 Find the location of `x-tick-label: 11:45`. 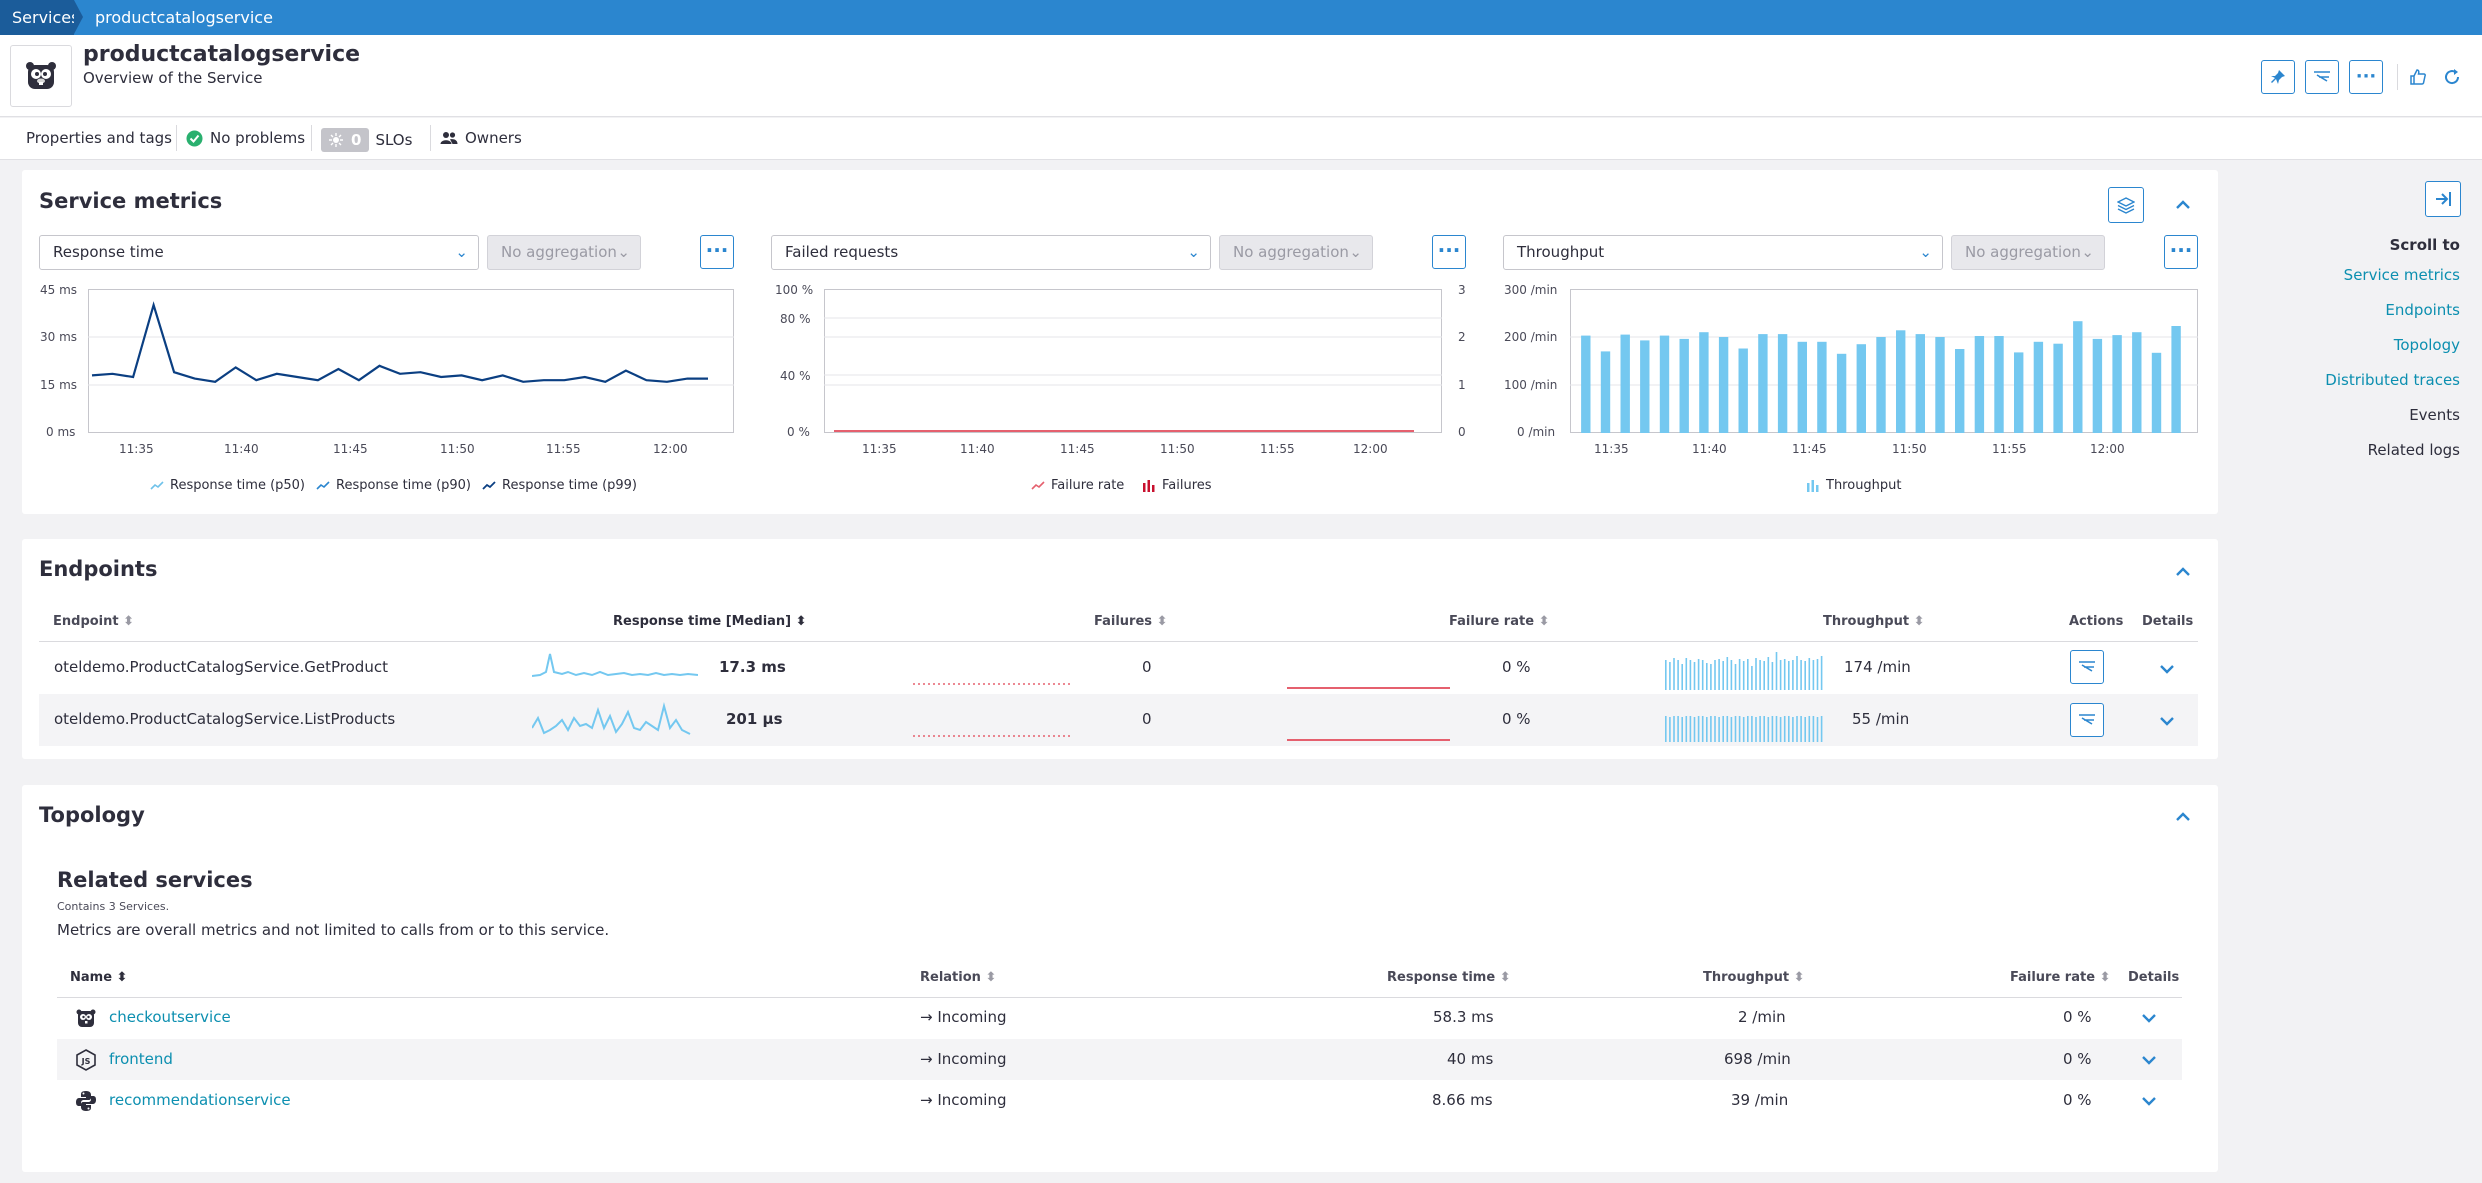

x-tick-label: 11:45 is located at coordinates (1077, 449).